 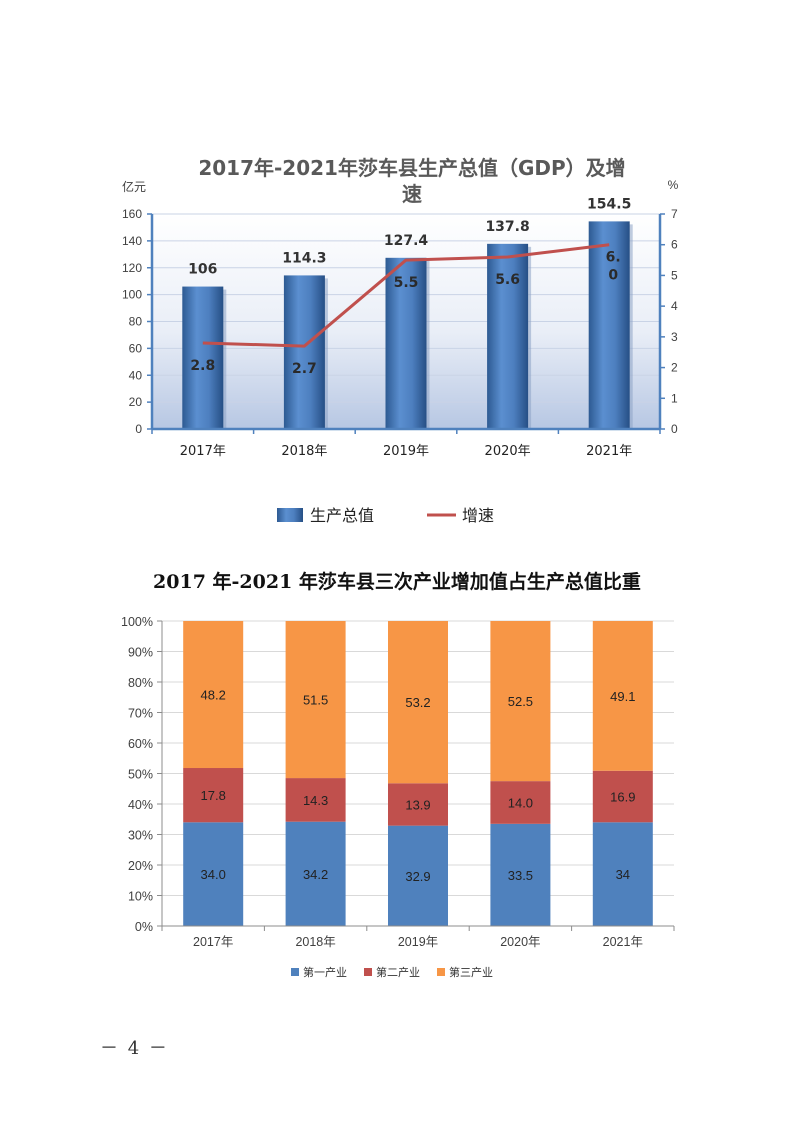 I want to click on segment-value-label: 34.2, so click(x=315, y=874).